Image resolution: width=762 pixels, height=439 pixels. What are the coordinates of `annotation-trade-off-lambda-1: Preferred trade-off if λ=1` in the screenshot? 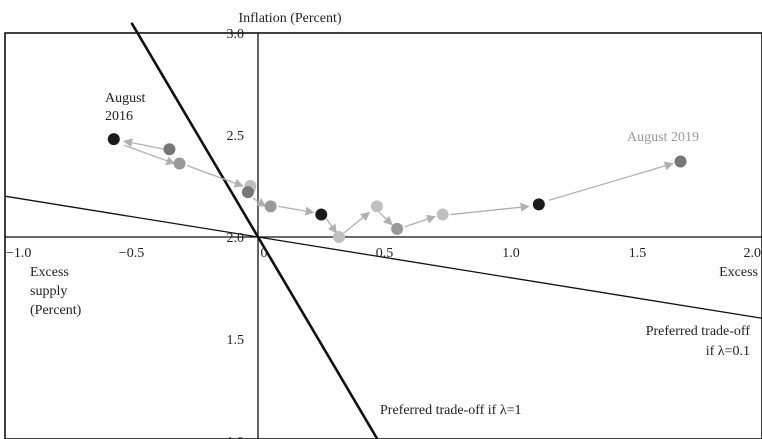 It's located at (451, 410).